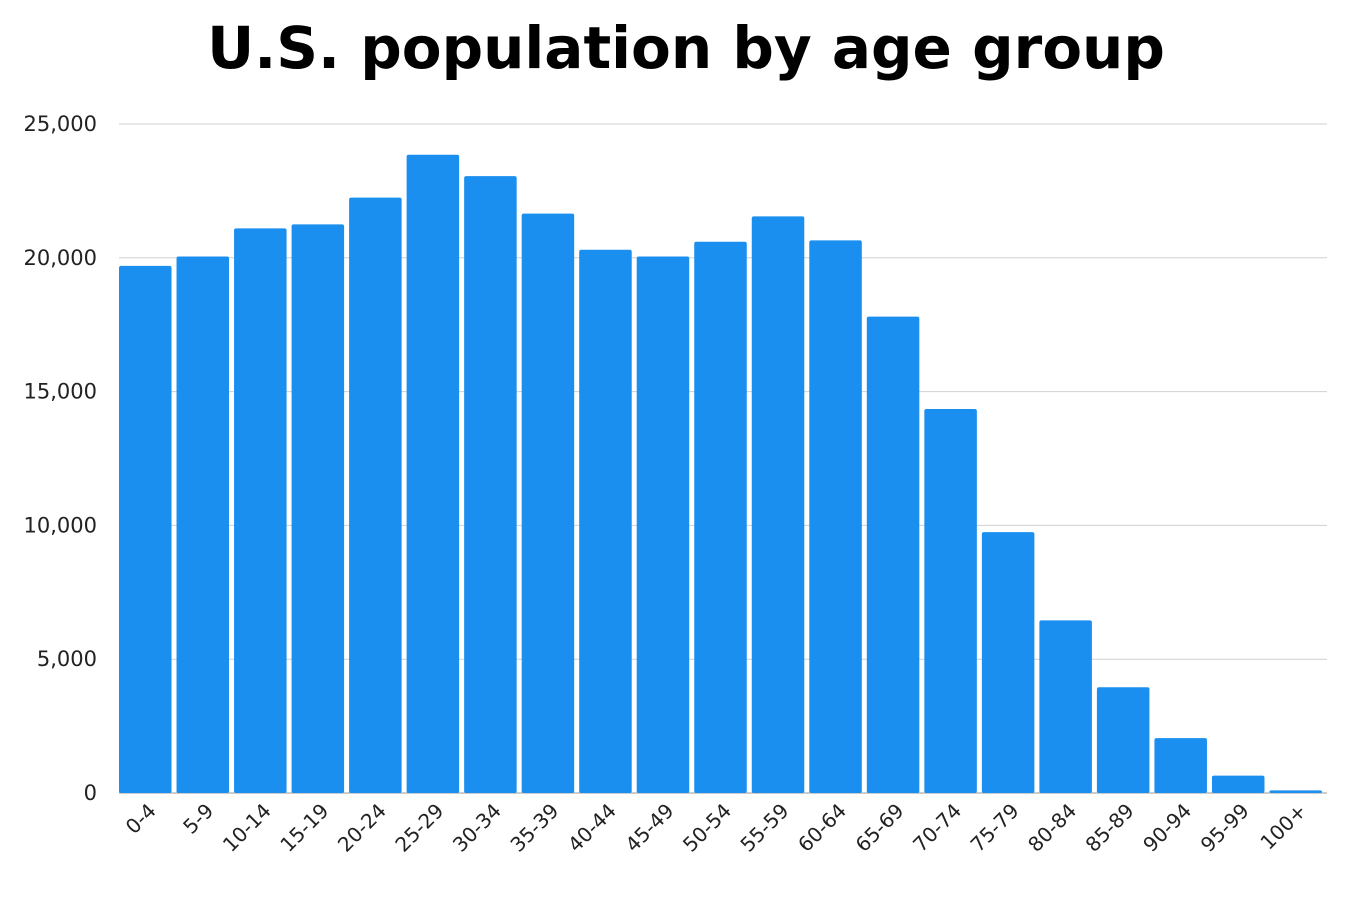  What do you see at coordinates (141, 819) in the screenshot?
I see `x-tick-label: 0-4` at bounding box center [141, 819].